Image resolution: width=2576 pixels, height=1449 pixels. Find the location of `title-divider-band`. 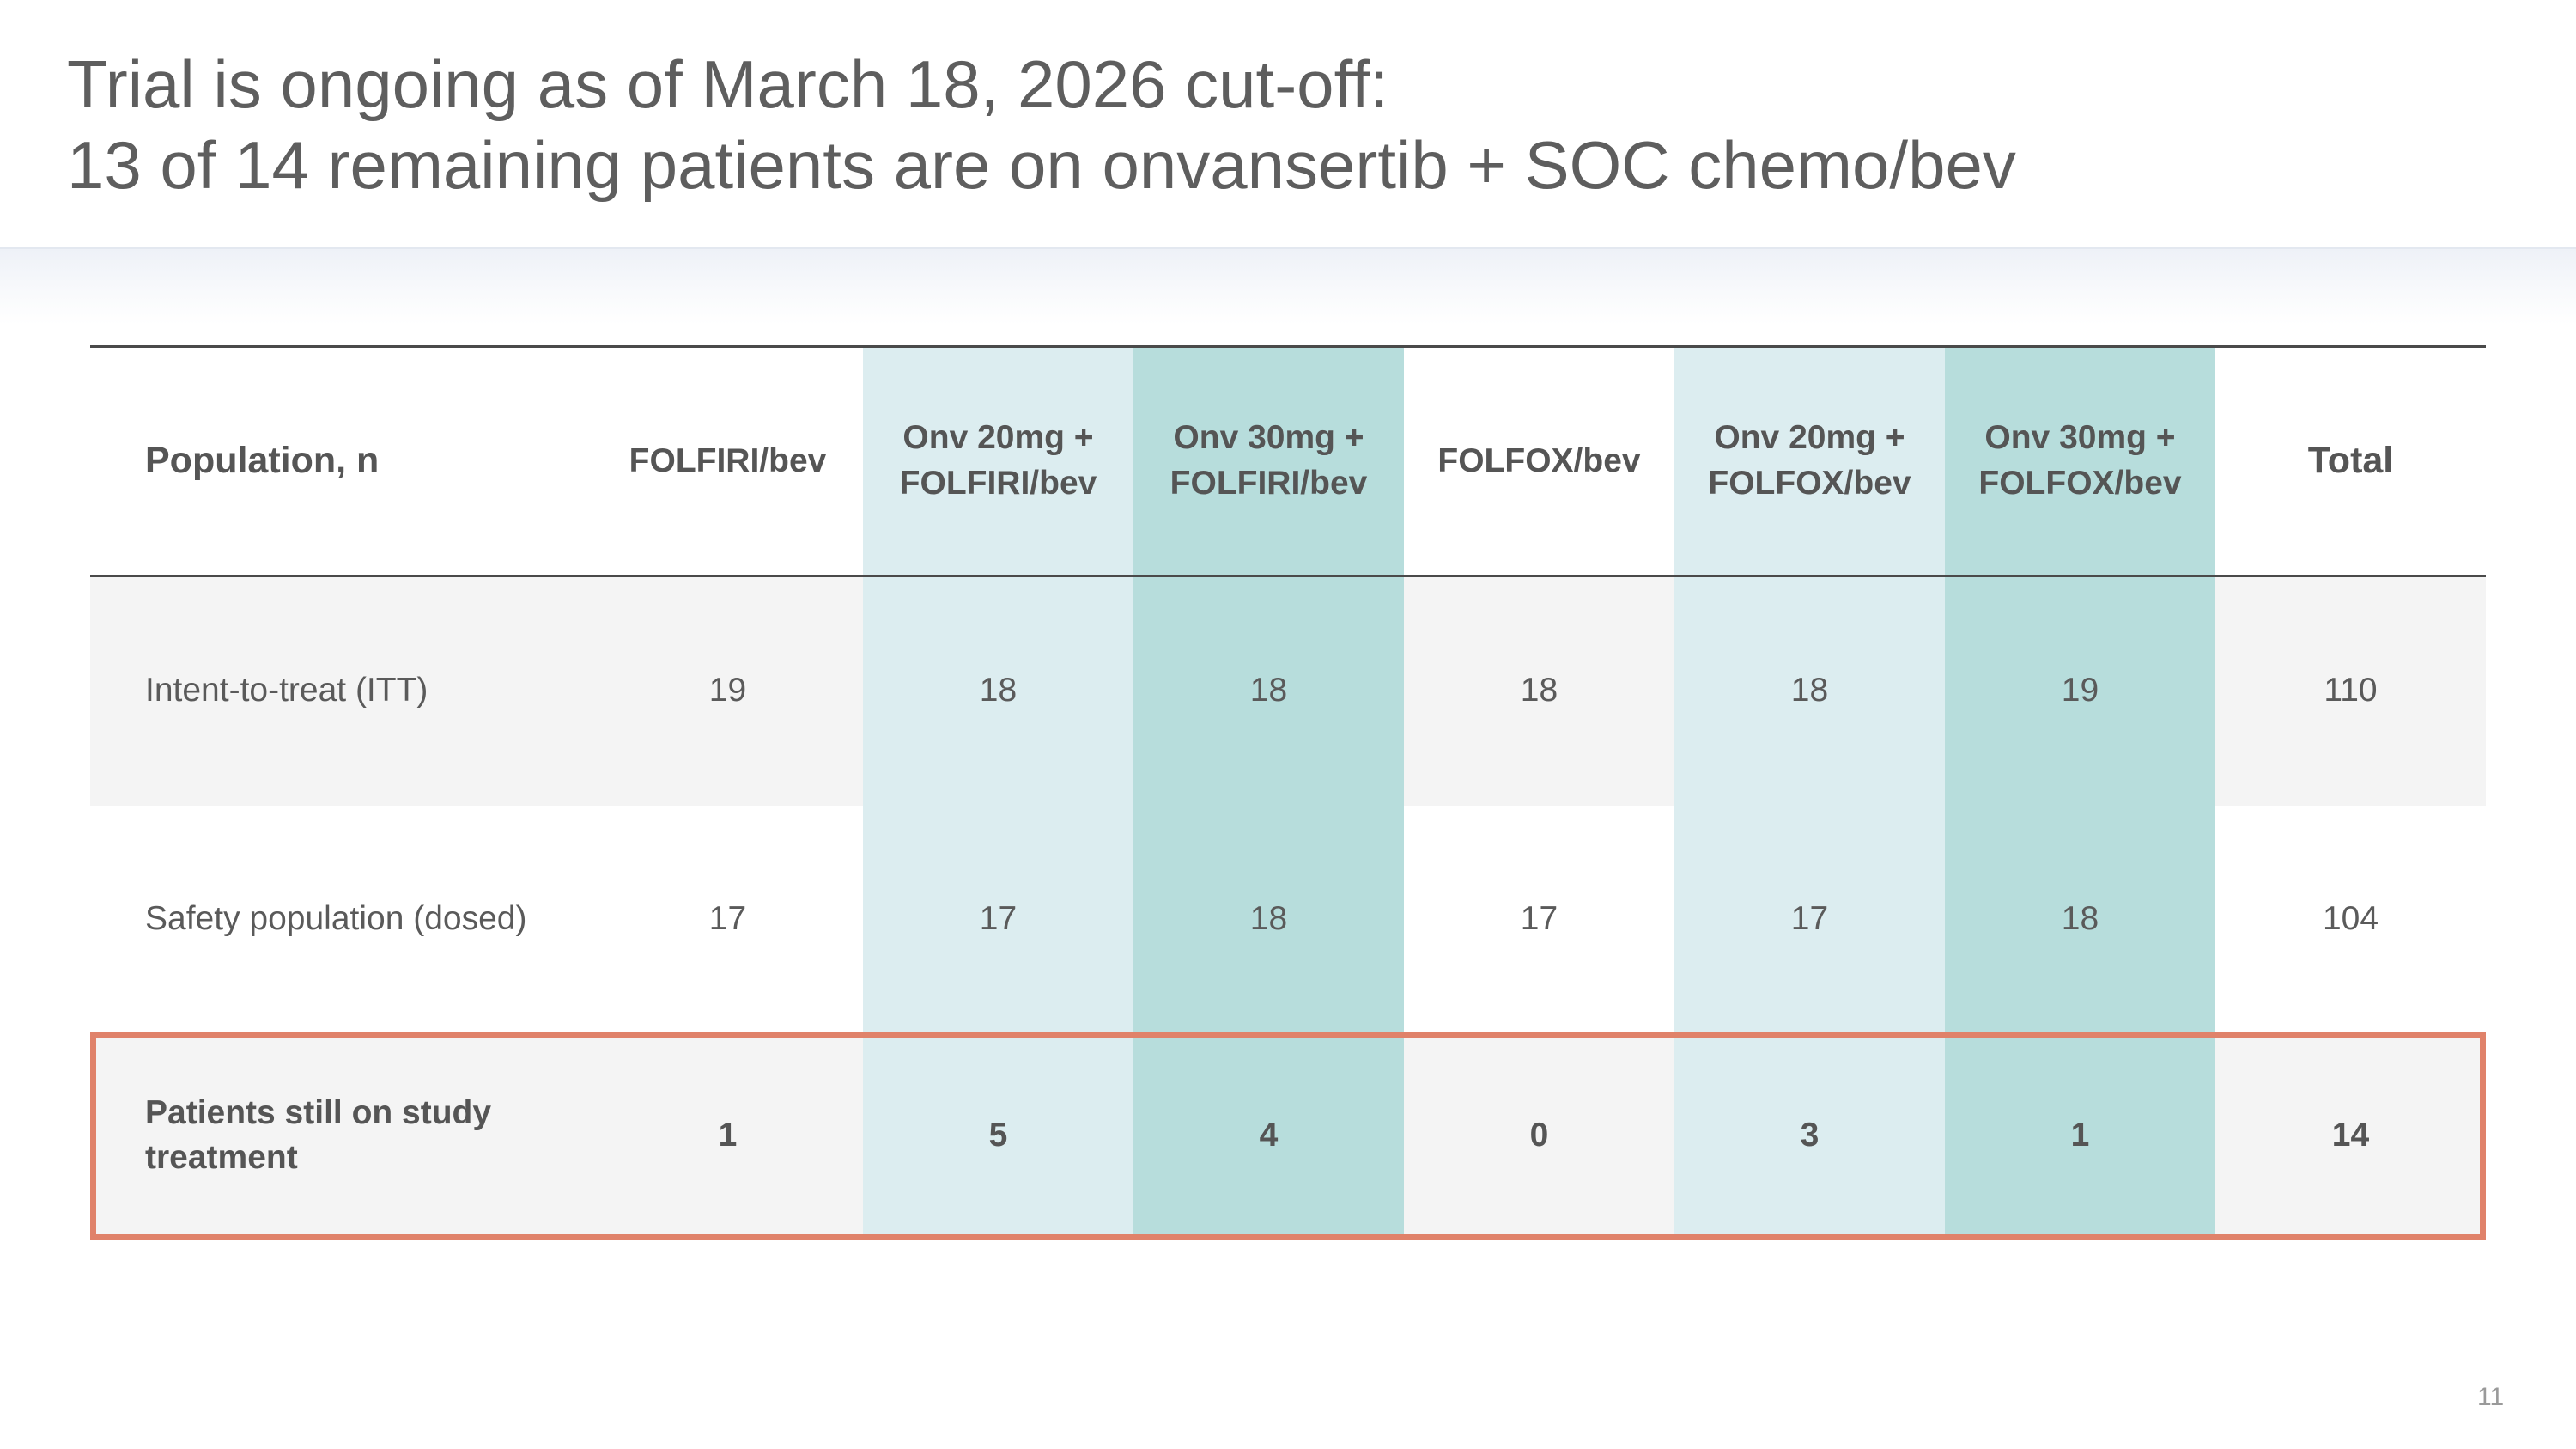

title-divider-band is located at coordinates (1288, 286).